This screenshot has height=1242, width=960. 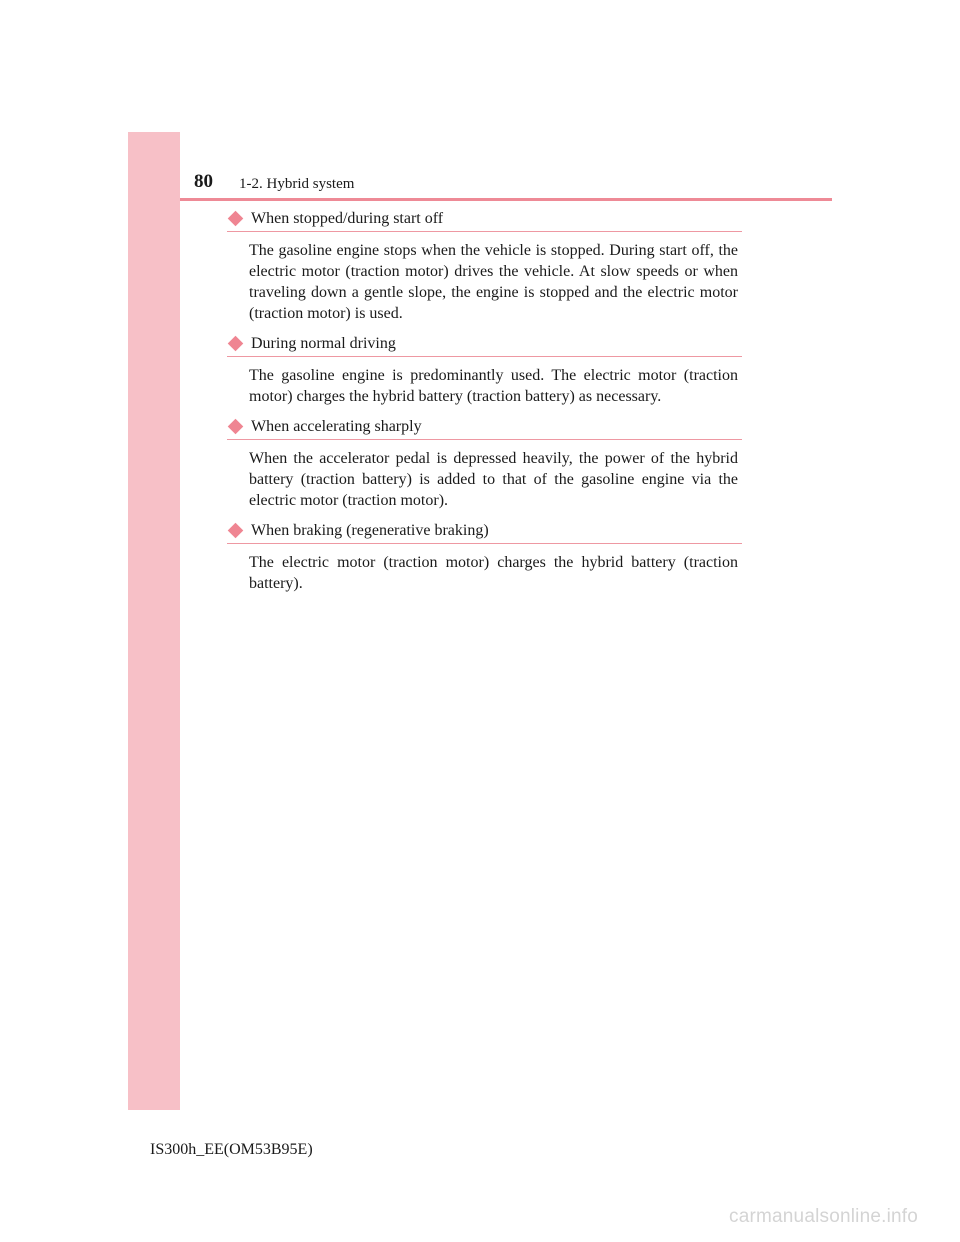 What do you see at coordinates (336, 426) in the screenshot?
I see `subheading-text: When accelerating sharply` at bounding box center [336, 426].